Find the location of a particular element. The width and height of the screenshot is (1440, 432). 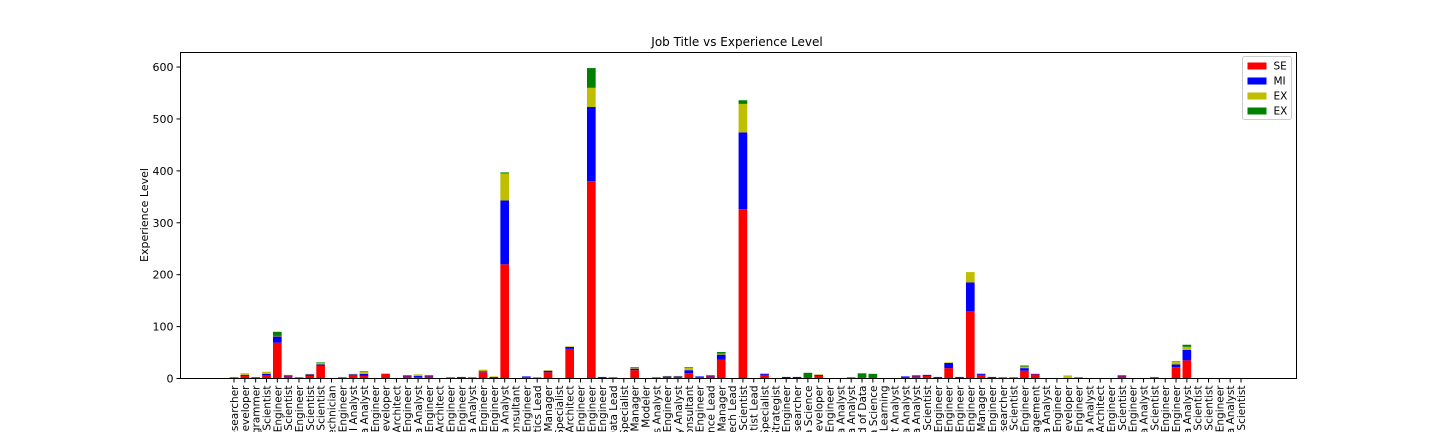

legend-label: EX is located at coordinates (1281, 112).